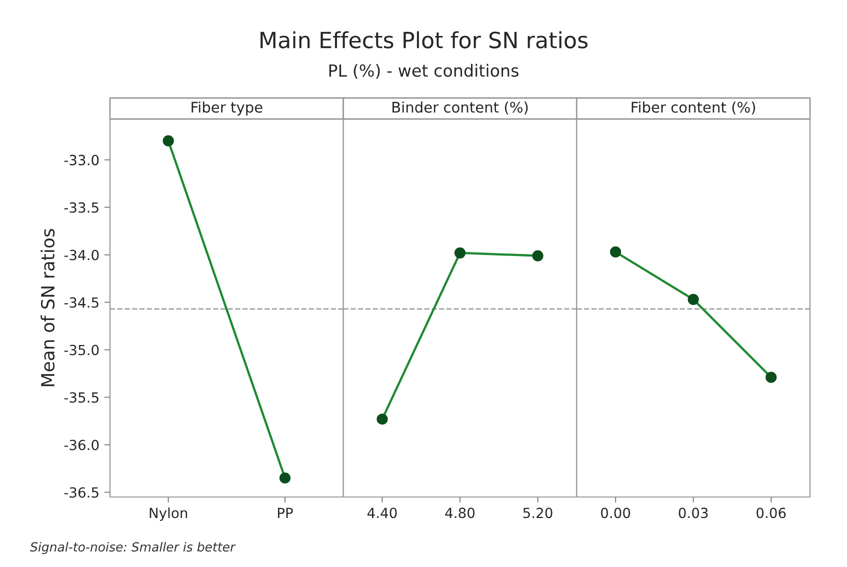 The height and width of the screenshot is (567, 847). Describe the element at coordinates (81, 397) in the screenshot. I see `y-tick-label: -35.5` at that location.